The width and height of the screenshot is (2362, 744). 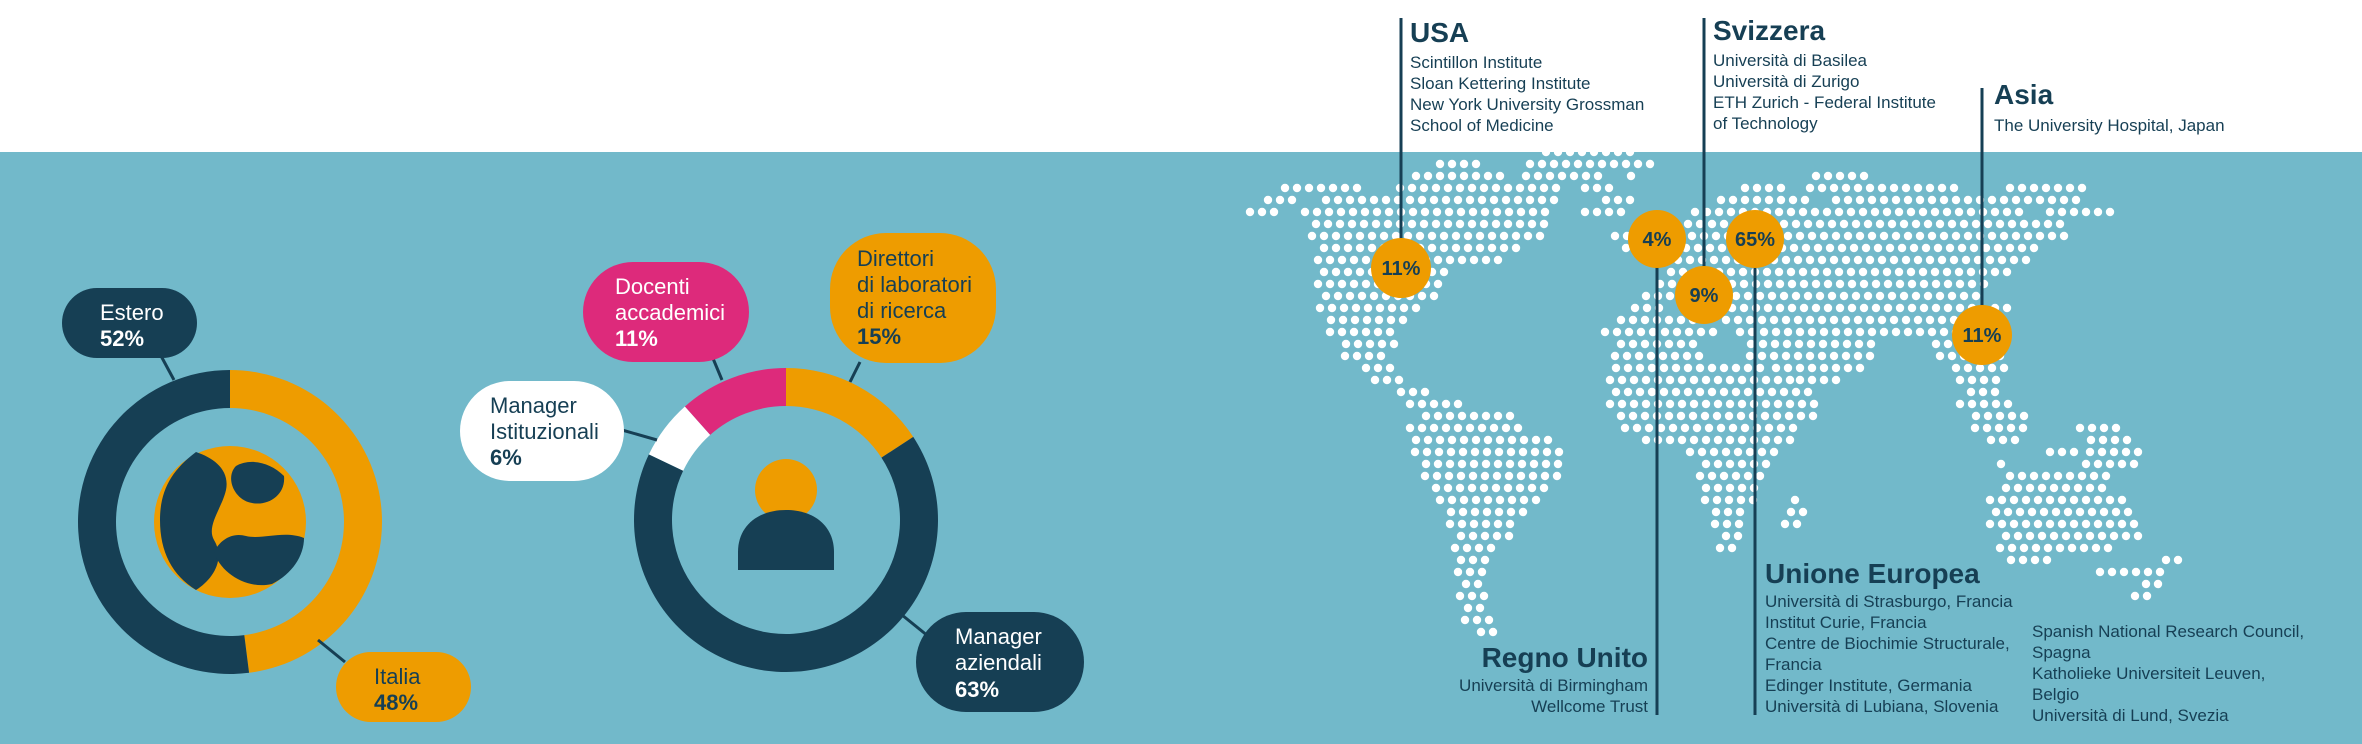 What do you see at coordinates (652, 286) in the screenshot?
I see `docenti-line1: Docenti` at bounding box center [652, 286].